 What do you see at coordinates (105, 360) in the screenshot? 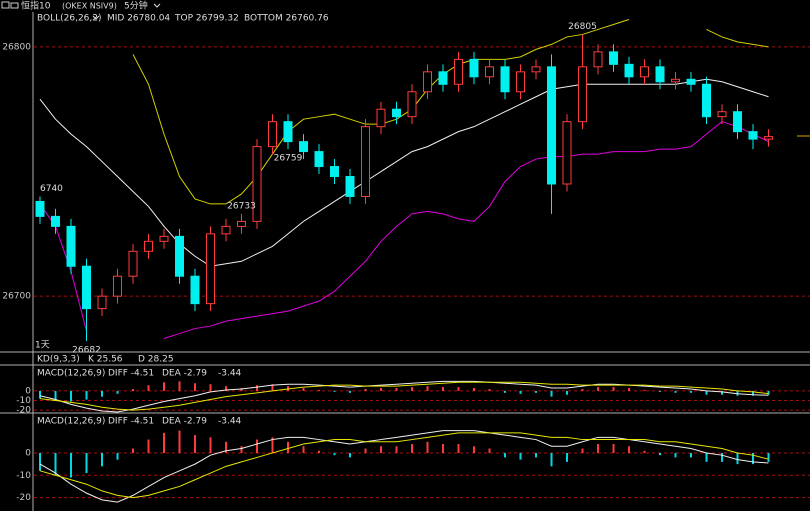
I see `indicator-value: K 25.56` at bounding box center [105, 360].